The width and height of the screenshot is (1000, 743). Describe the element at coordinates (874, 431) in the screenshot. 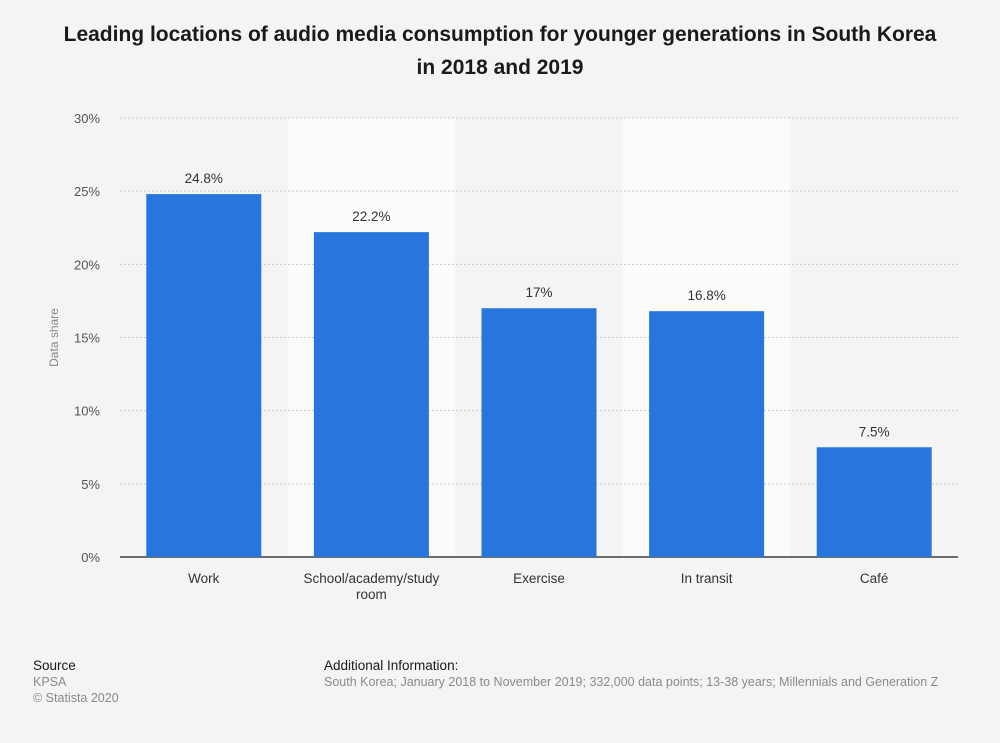

I see `bar-value-label: 7.5%` at that location.